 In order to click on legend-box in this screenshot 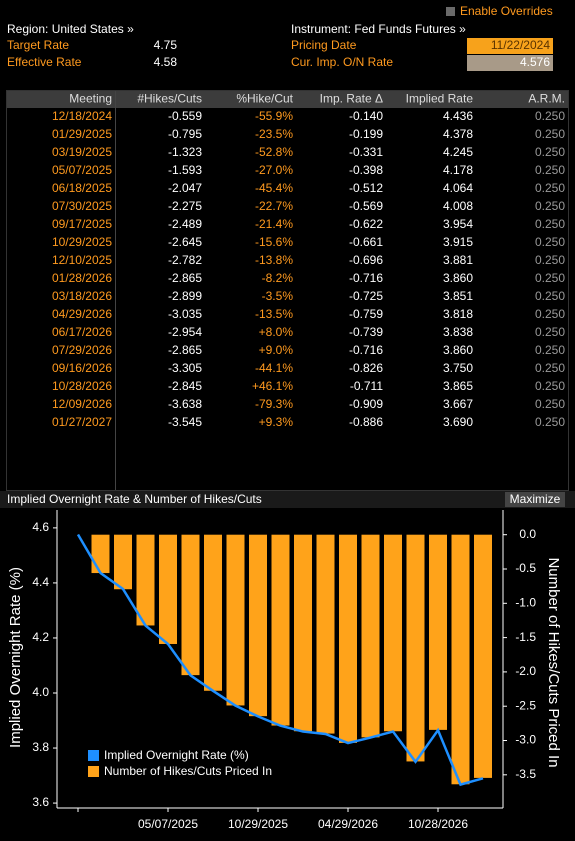, I will do `click(192, 765)`.